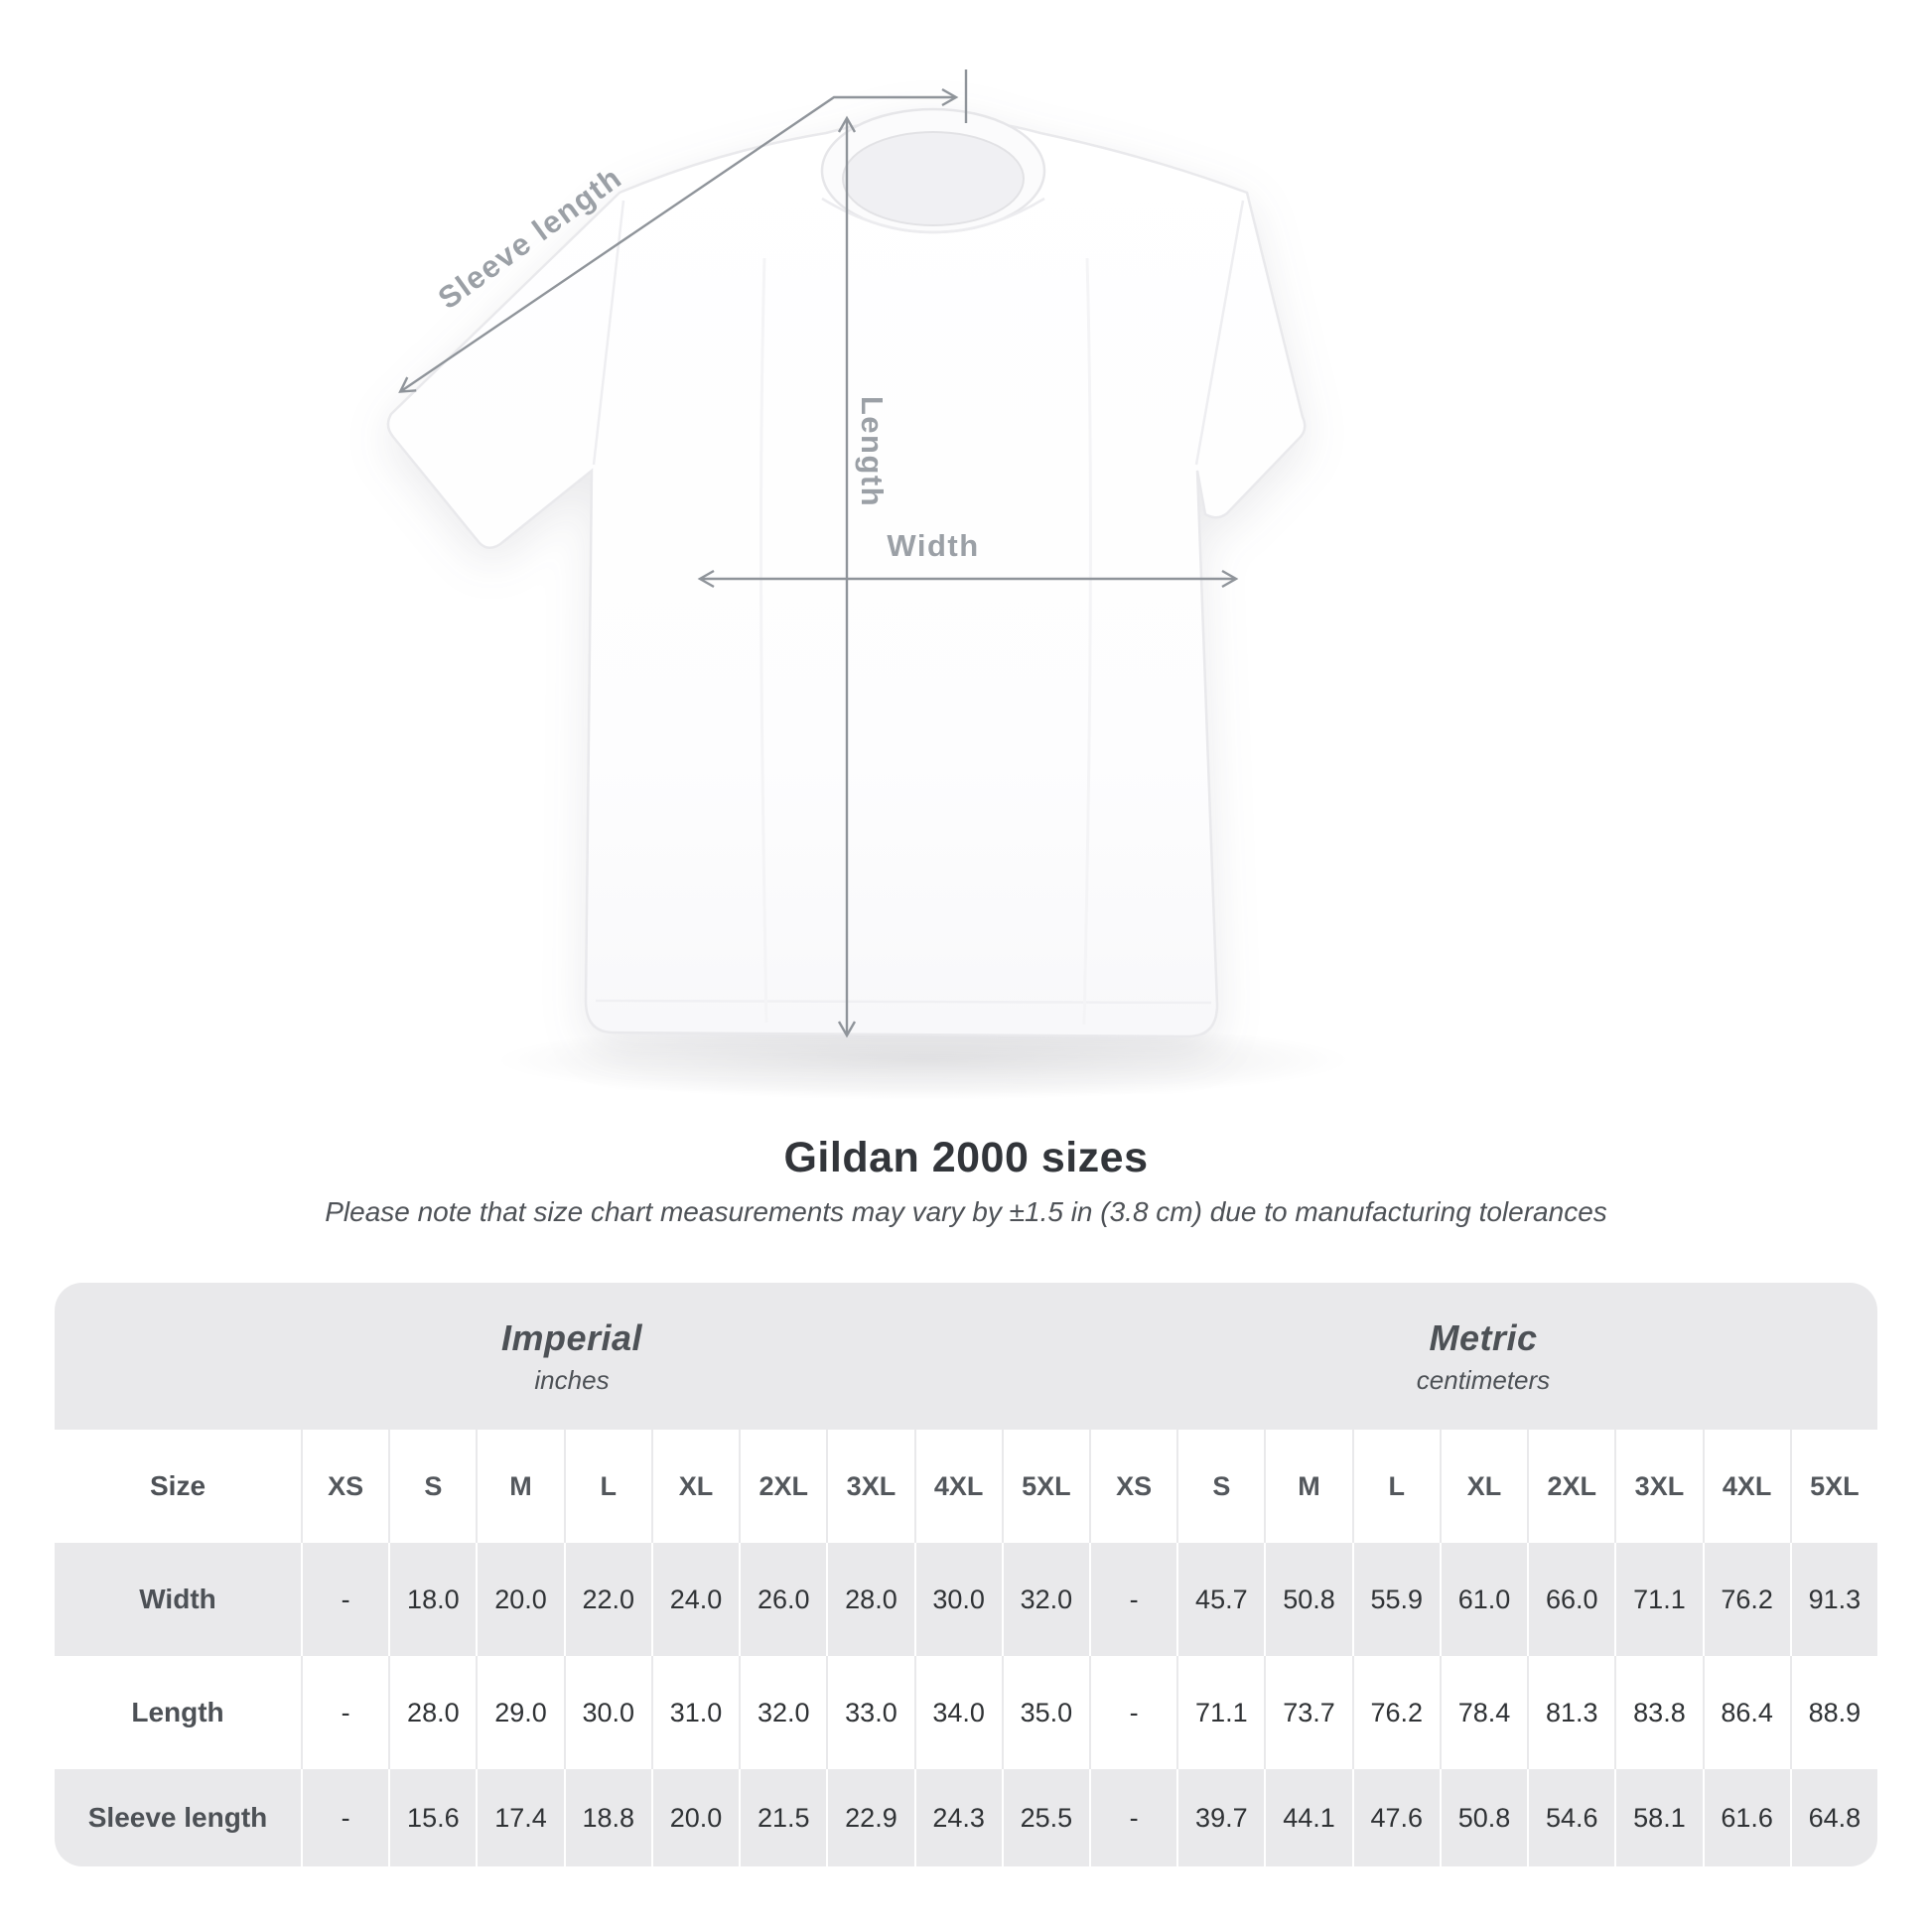 This screenshot has height=1932, width=1932. I want to click on width-imperial-5xl: 32.0, so click(1045, 1600).